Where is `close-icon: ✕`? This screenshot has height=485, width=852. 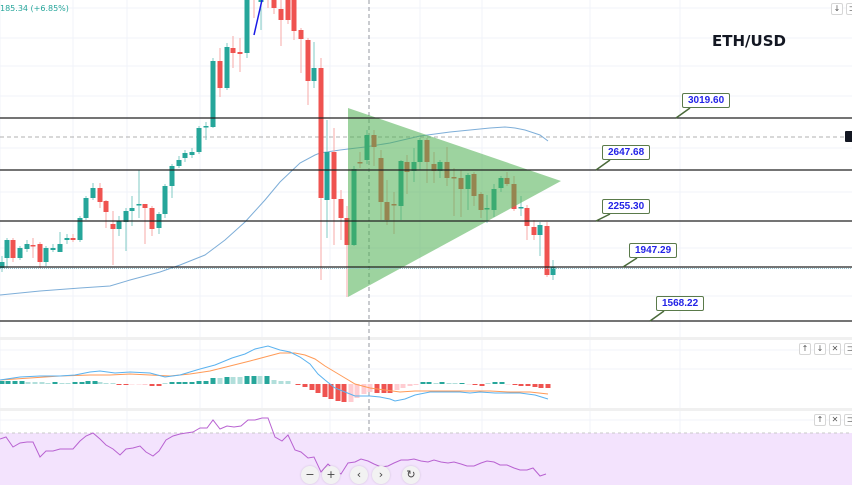 close-icon: ✕ is located at coordinates (835, 348).